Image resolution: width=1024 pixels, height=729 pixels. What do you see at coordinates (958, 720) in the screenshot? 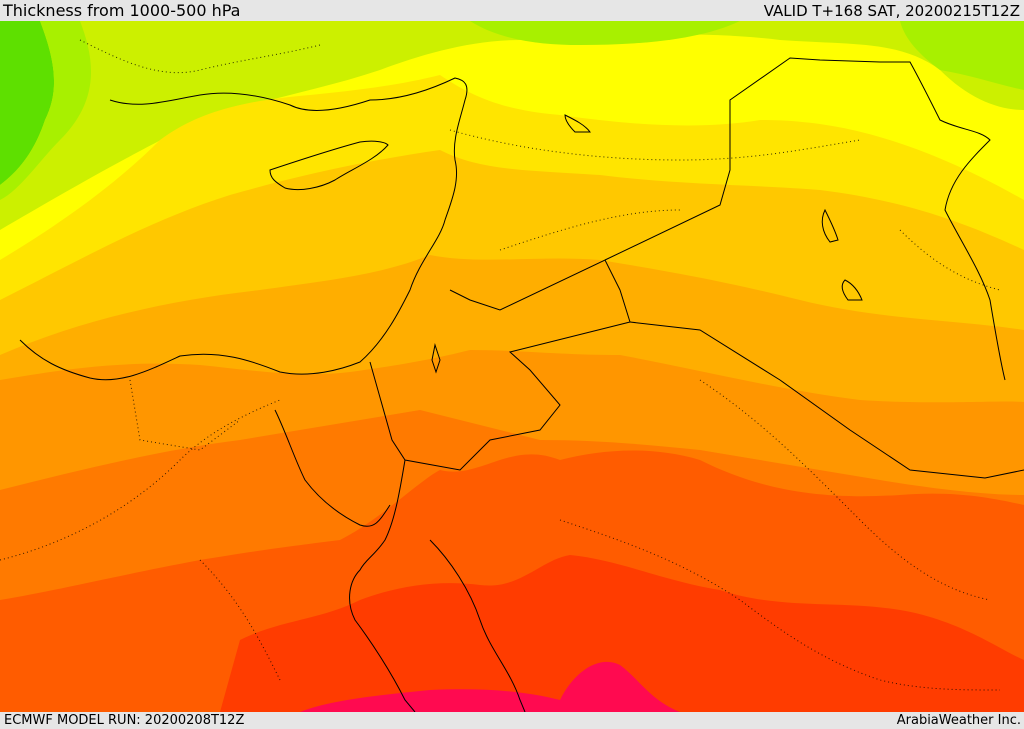
I see `credit-label: ArabiaWeather Inc.` at bounding box center [958, 720].